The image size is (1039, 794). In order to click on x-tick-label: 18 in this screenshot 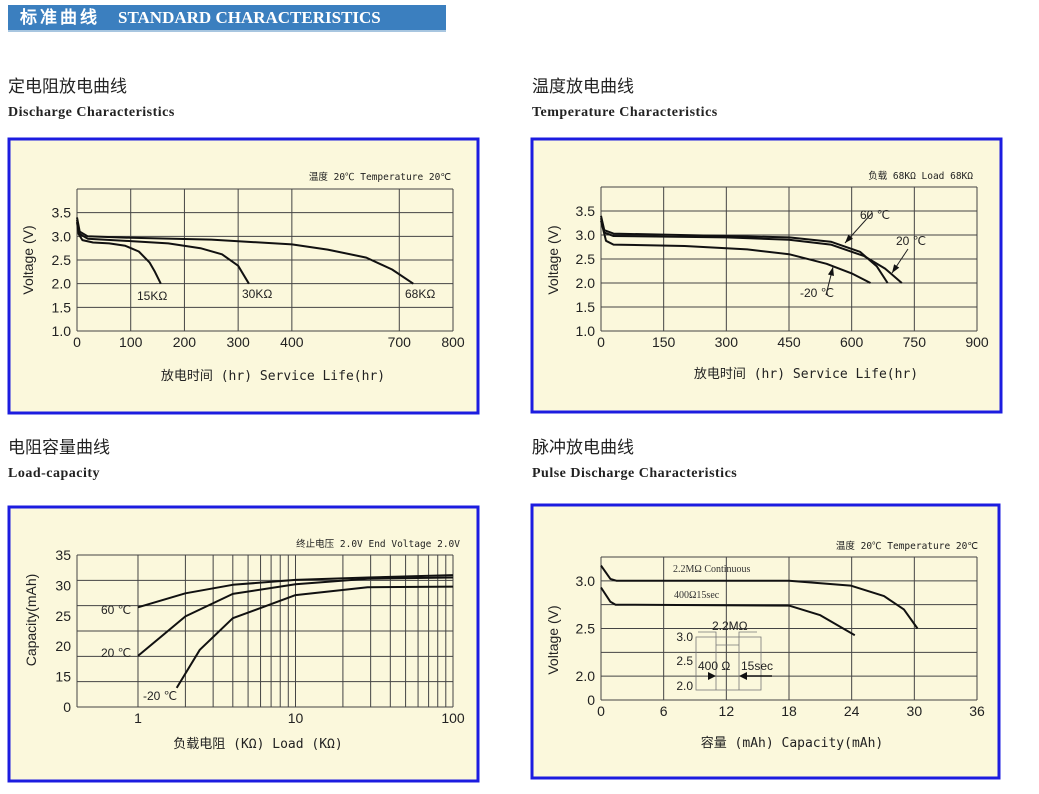, I will do `click(789, 711)`.